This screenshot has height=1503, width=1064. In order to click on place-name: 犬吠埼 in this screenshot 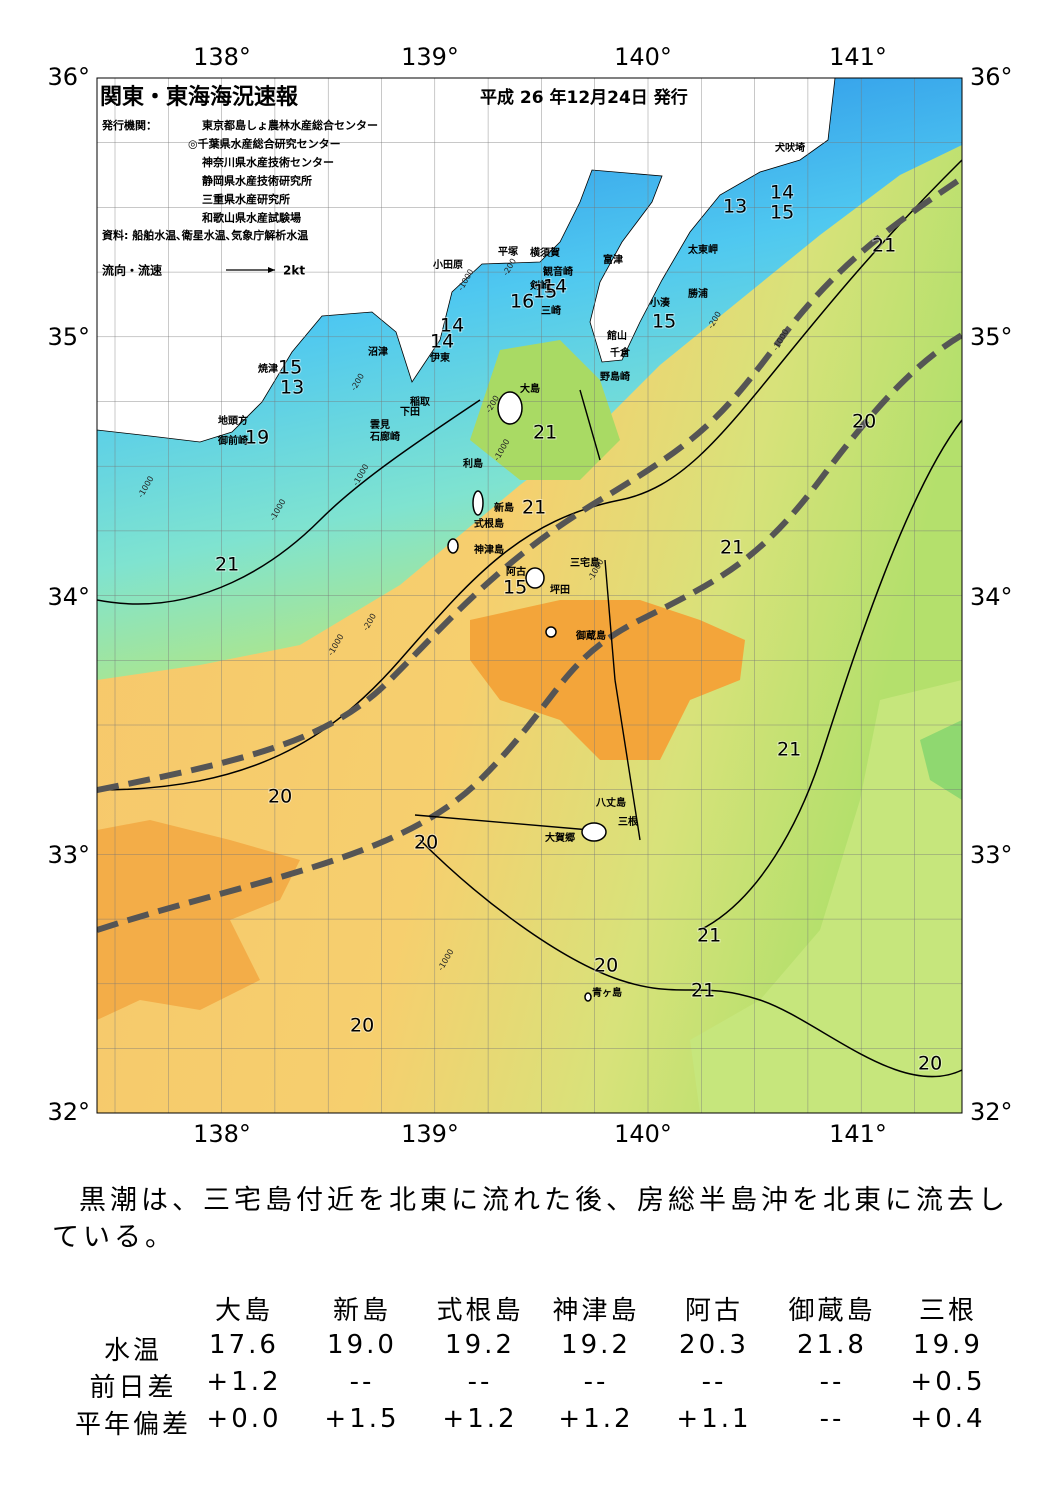, I will do `click(790, 147)`.